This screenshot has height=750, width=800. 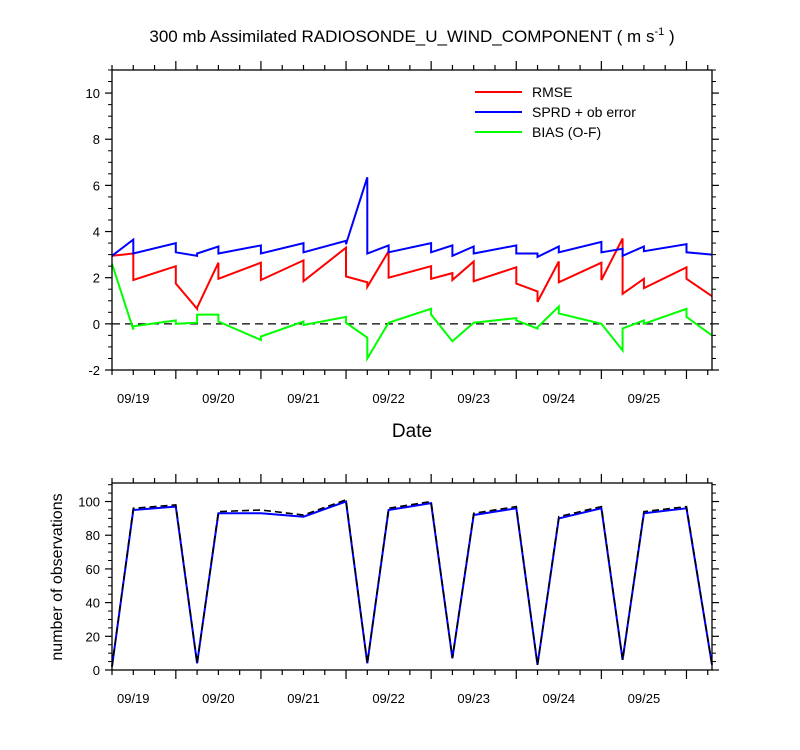 What do you see at coordinates (659, 32) in the screenshot?
I see `chart-title-superscript: -1` at bounding box center [659, 32].